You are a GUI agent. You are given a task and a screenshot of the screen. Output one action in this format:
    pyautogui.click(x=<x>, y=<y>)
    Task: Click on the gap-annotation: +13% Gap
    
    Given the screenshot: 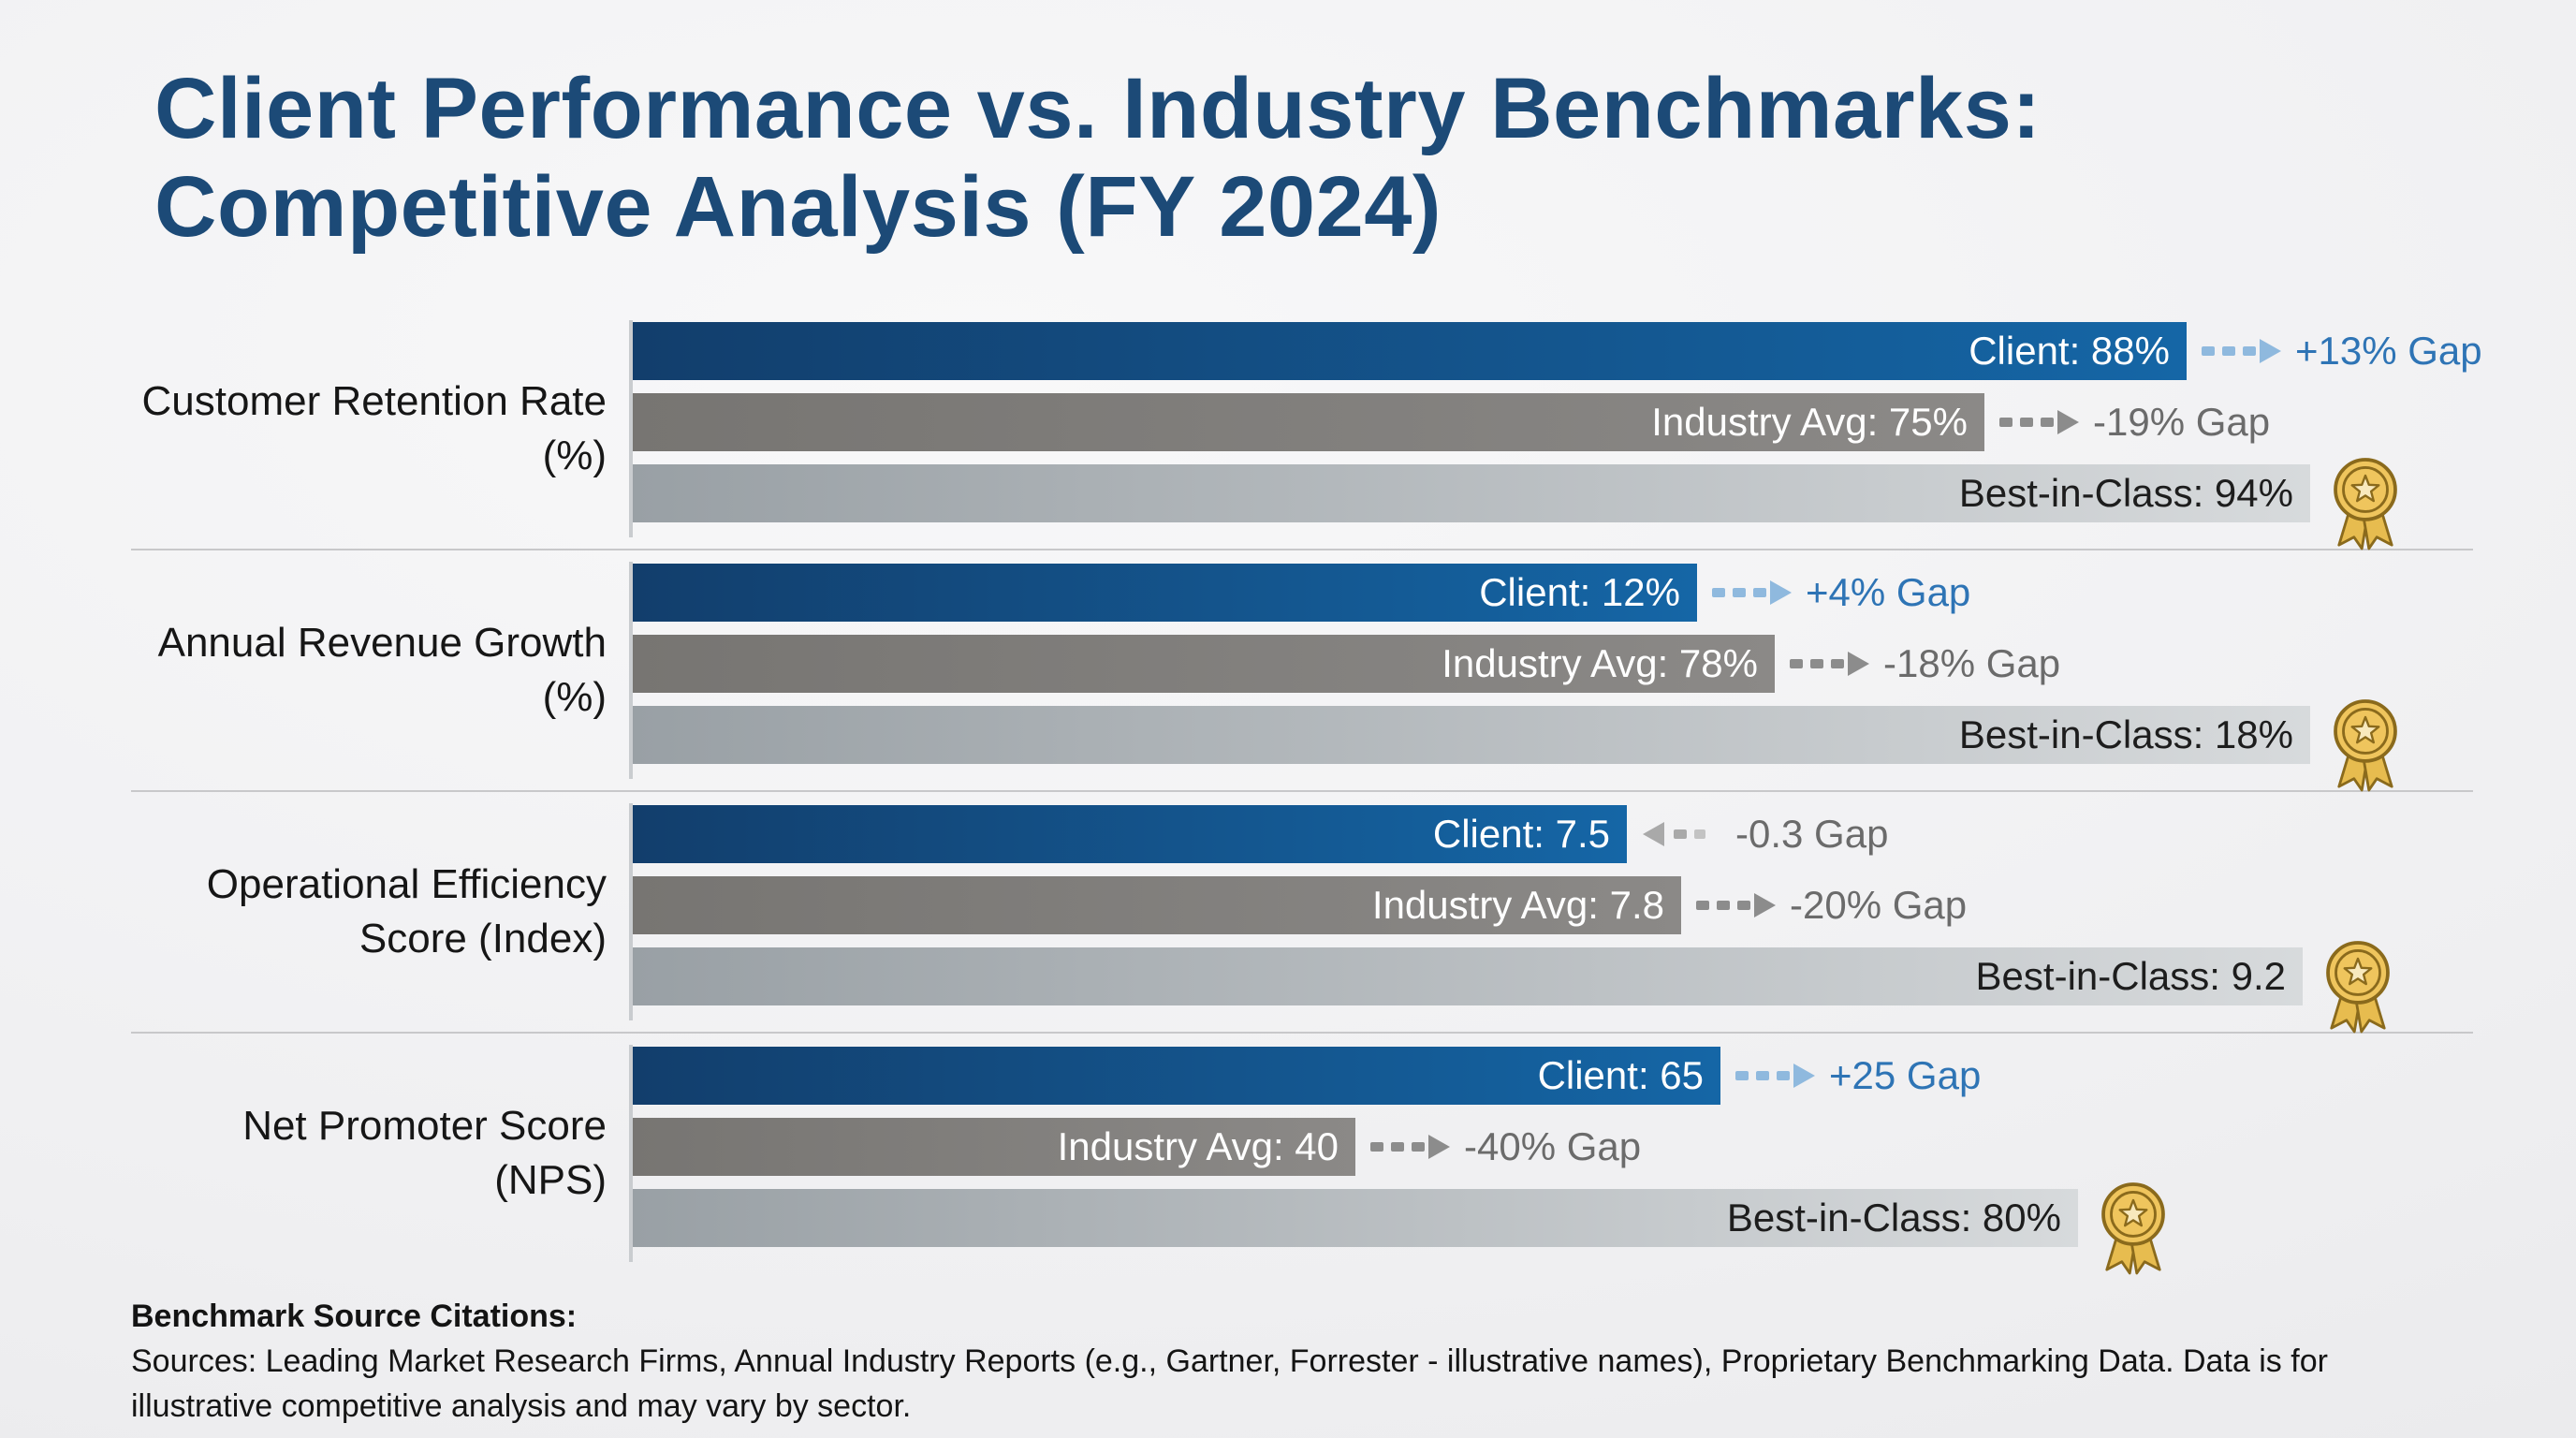 What is the action you would take?
    pyautogui.click(x=2342, y=351)
    